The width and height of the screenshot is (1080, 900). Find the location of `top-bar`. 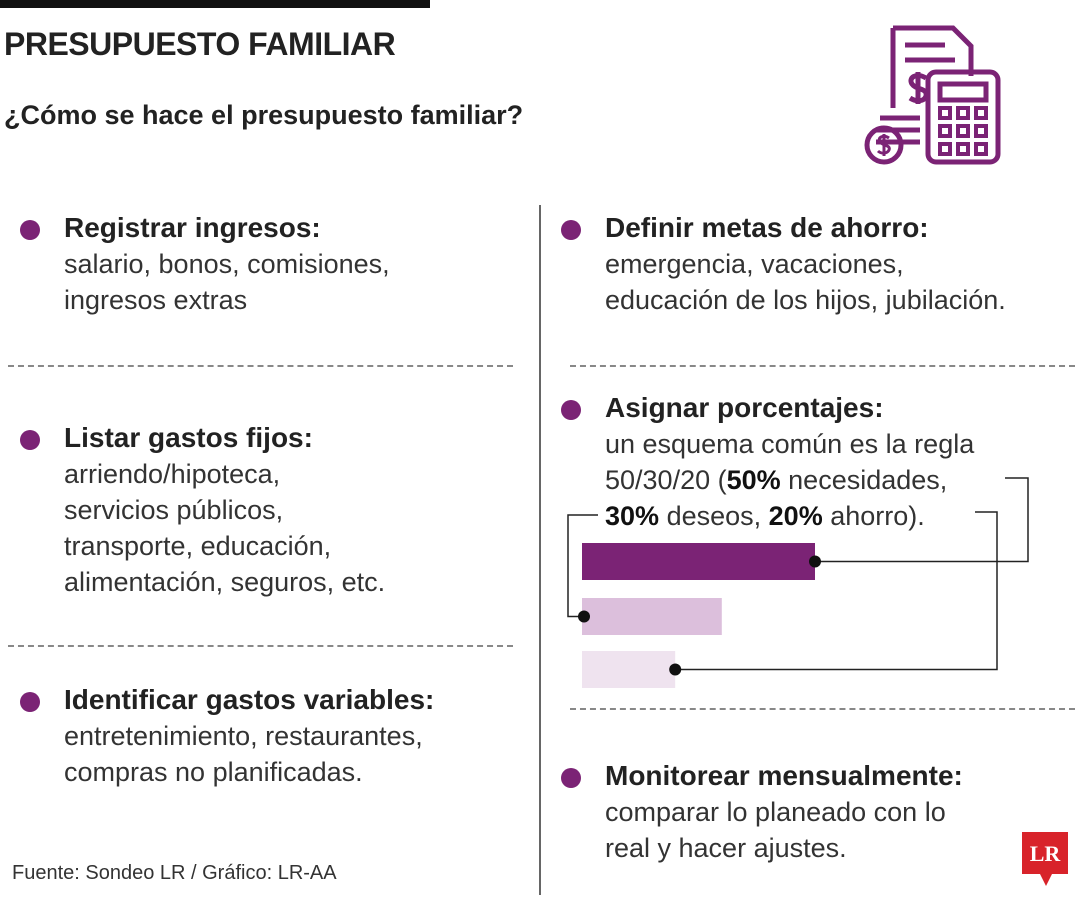

top-bar is located at coordinates (215, 4).